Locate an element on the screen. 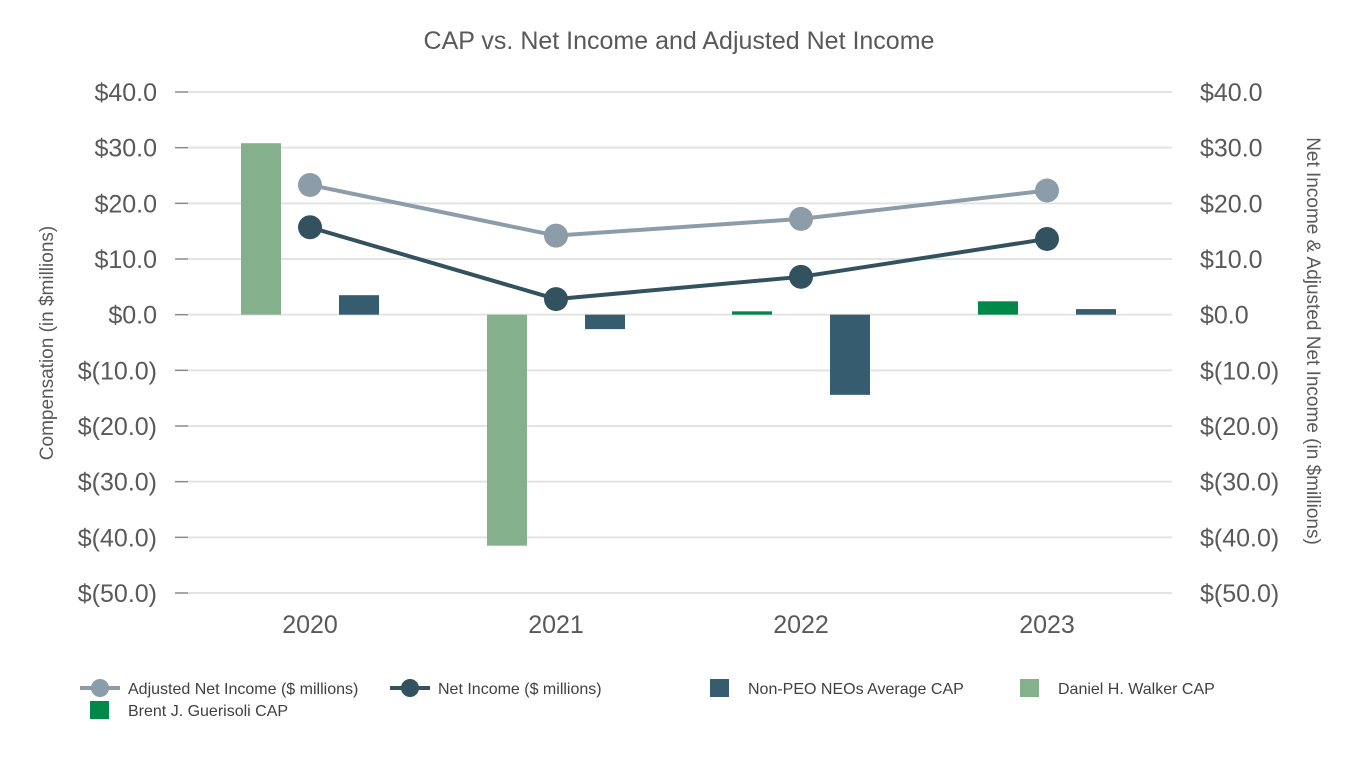 Image resolution: width=1360 pixels, height=760 pixels. point-net-income-millions-2023 is located at coordinates (1047, 238).